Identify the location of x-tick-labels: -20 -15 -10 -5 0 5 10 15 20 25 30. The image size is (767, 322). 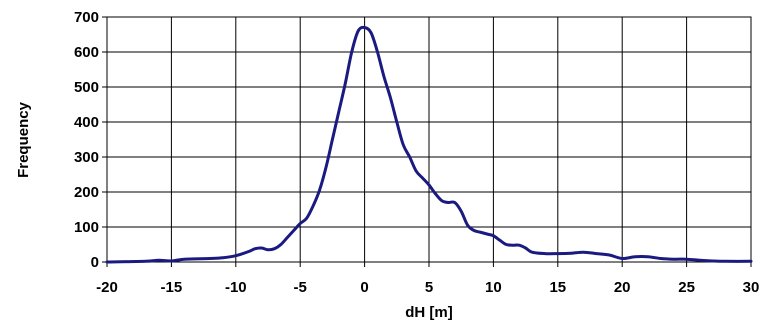
(427, 287).